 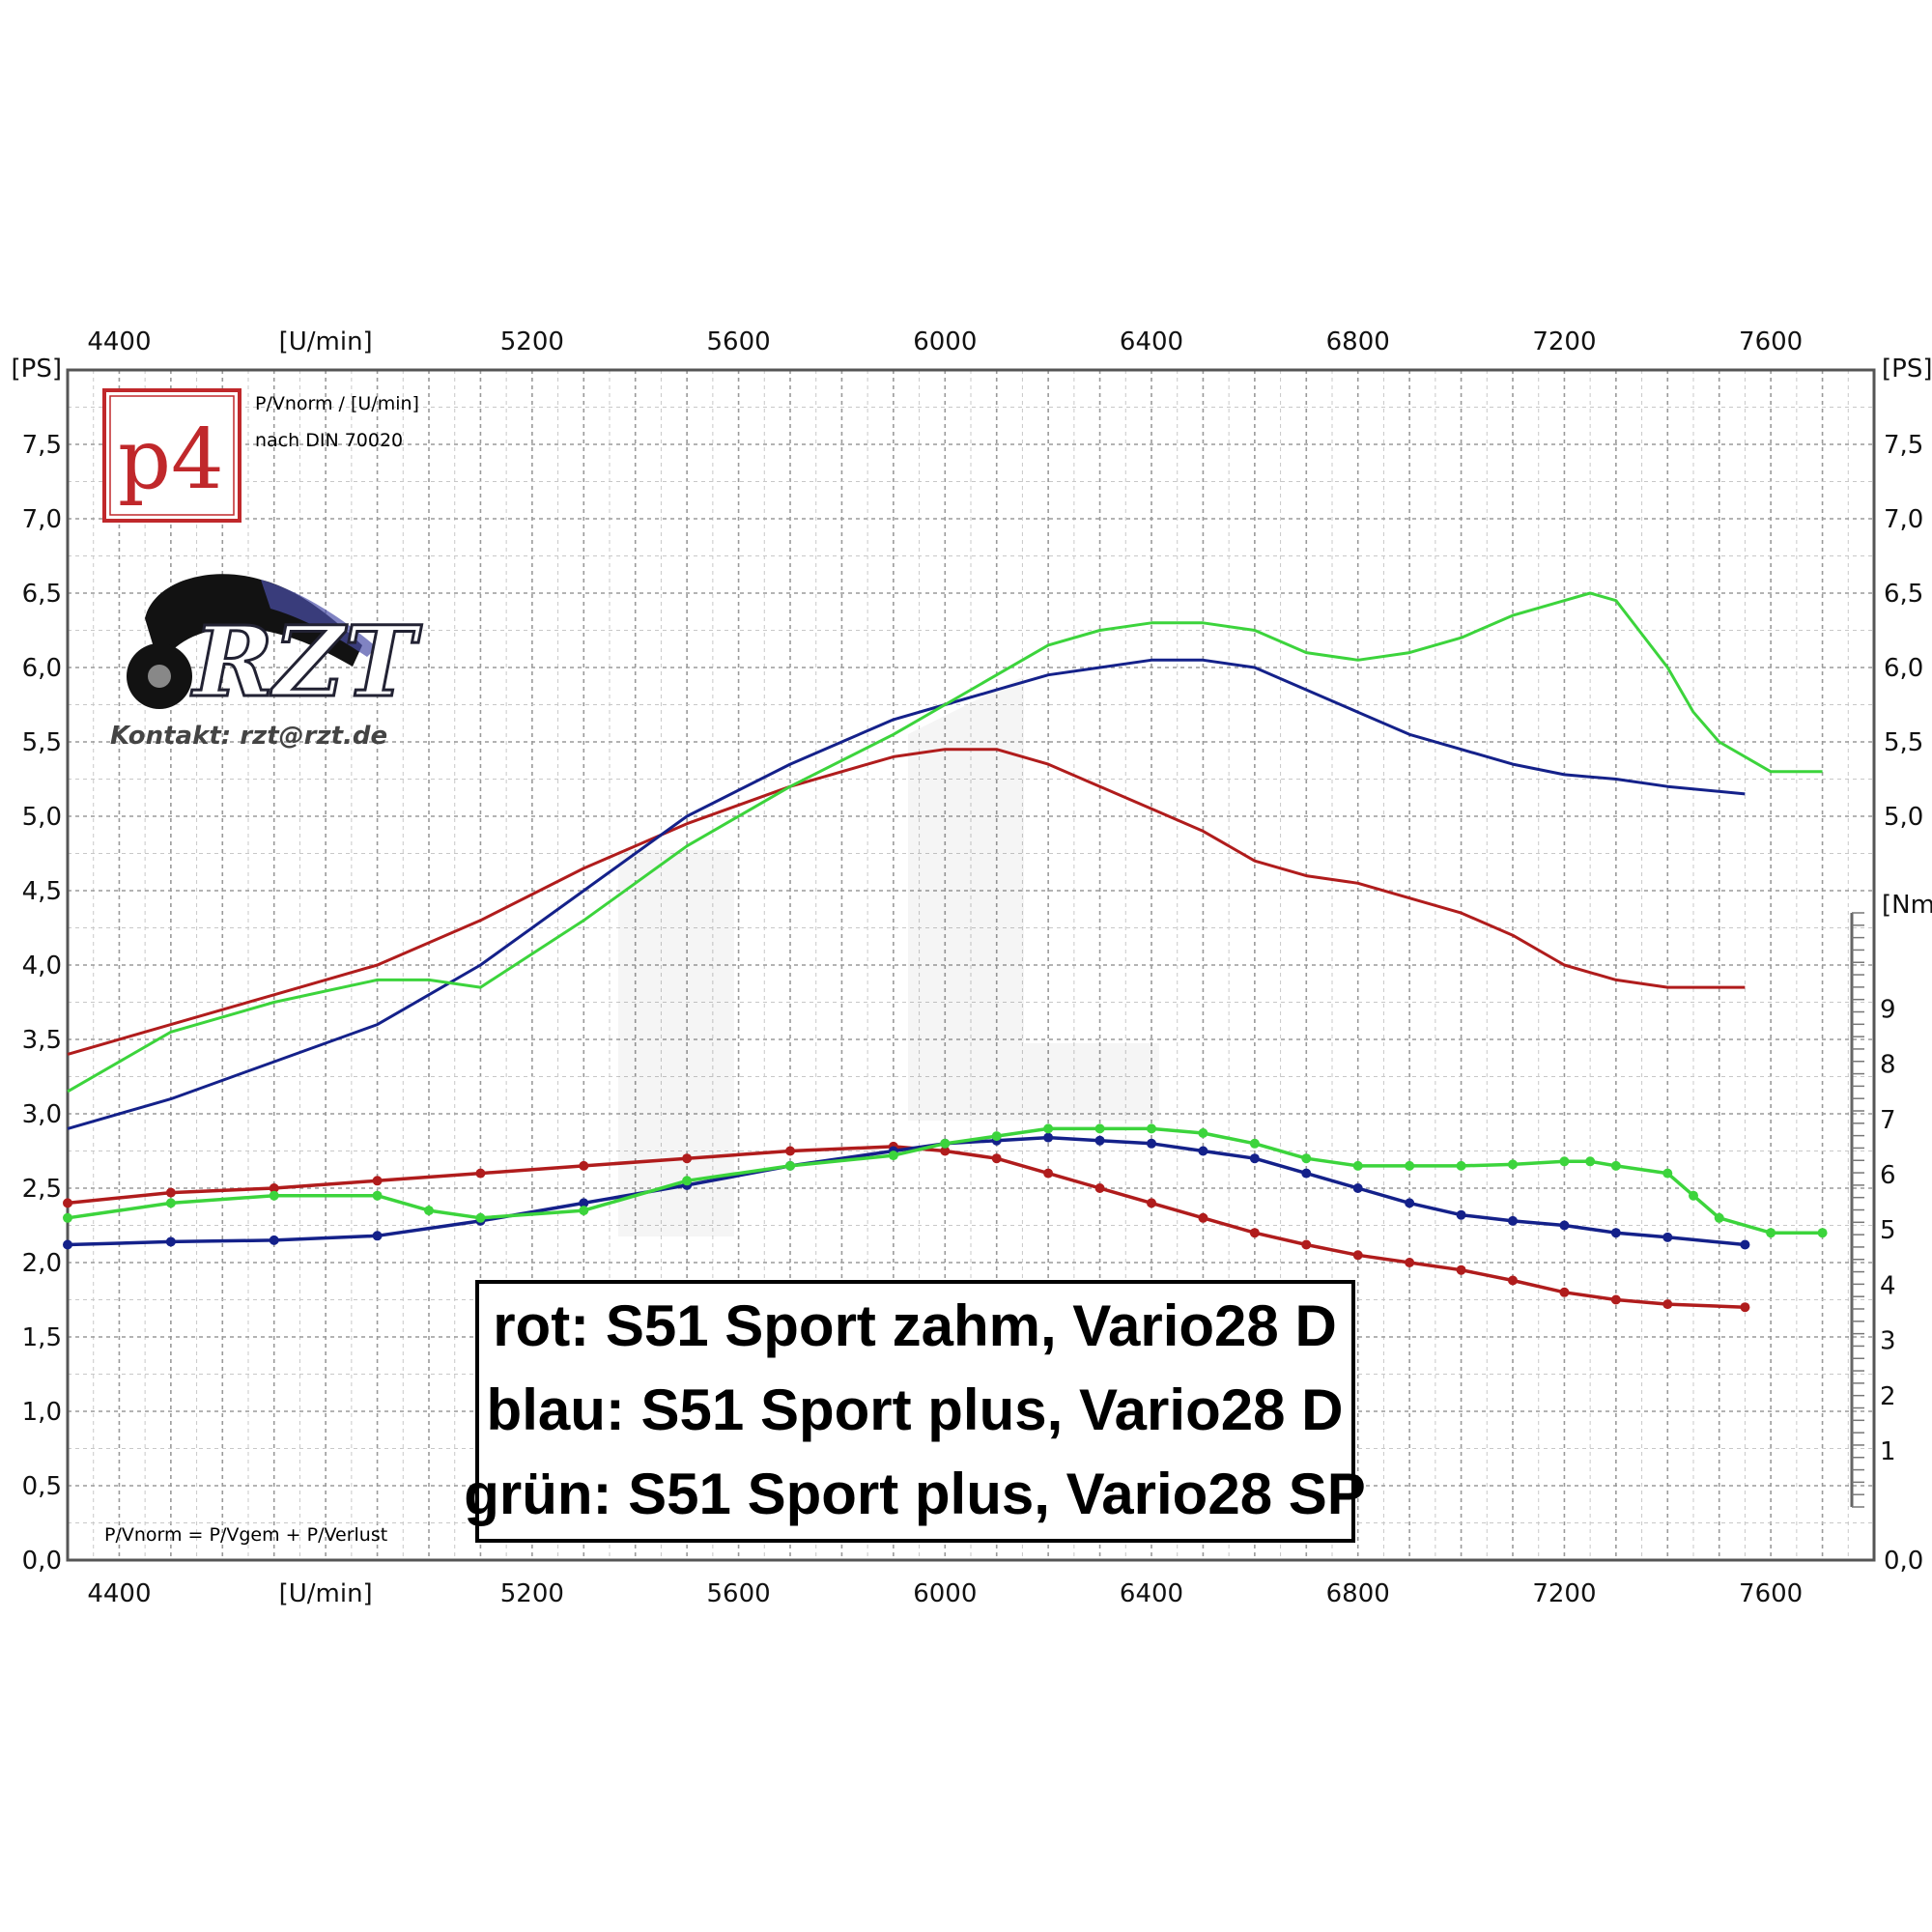 I want to click on x-tick-label-bottom: 6800, so click(x=1358, y=1593).